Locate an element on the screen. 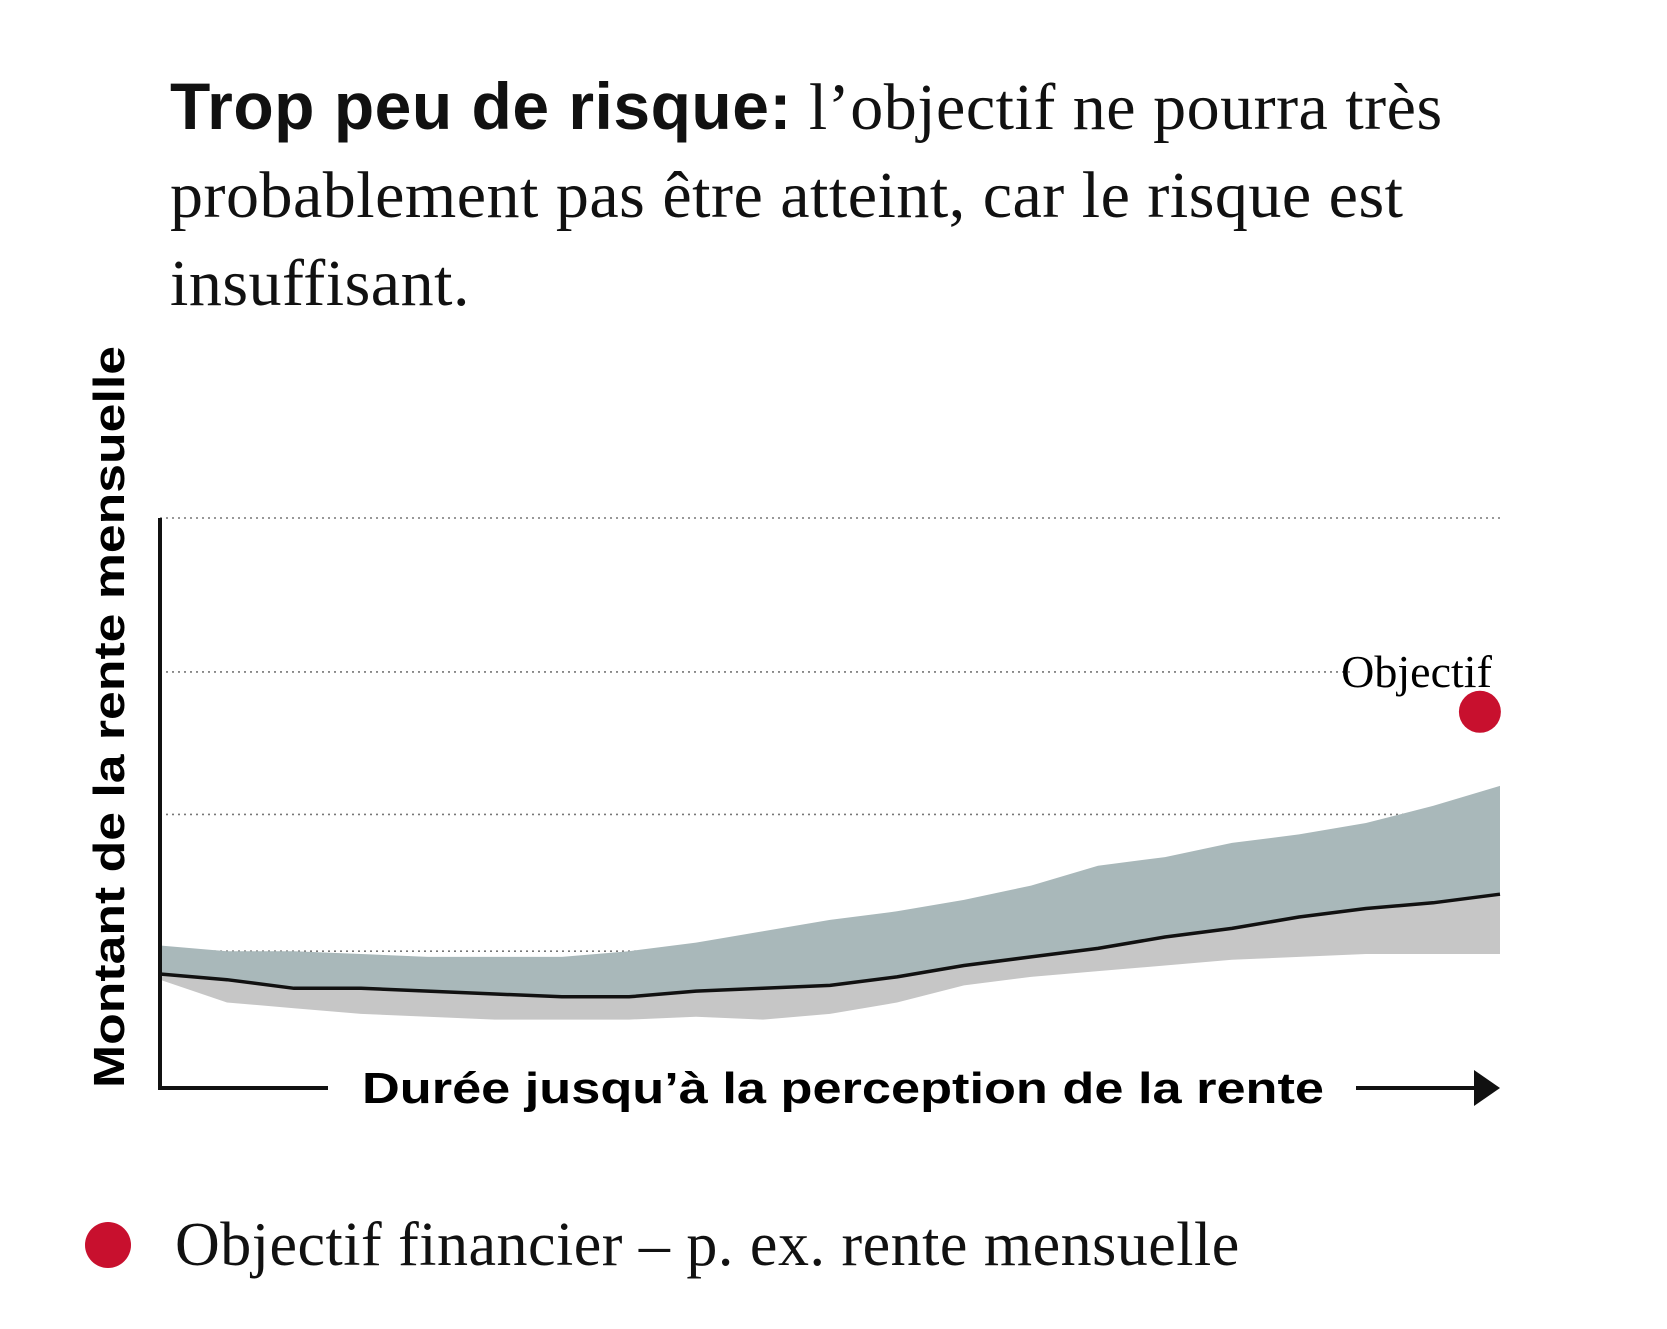  target-label: Objectif is located at coordinates (1416, 671).